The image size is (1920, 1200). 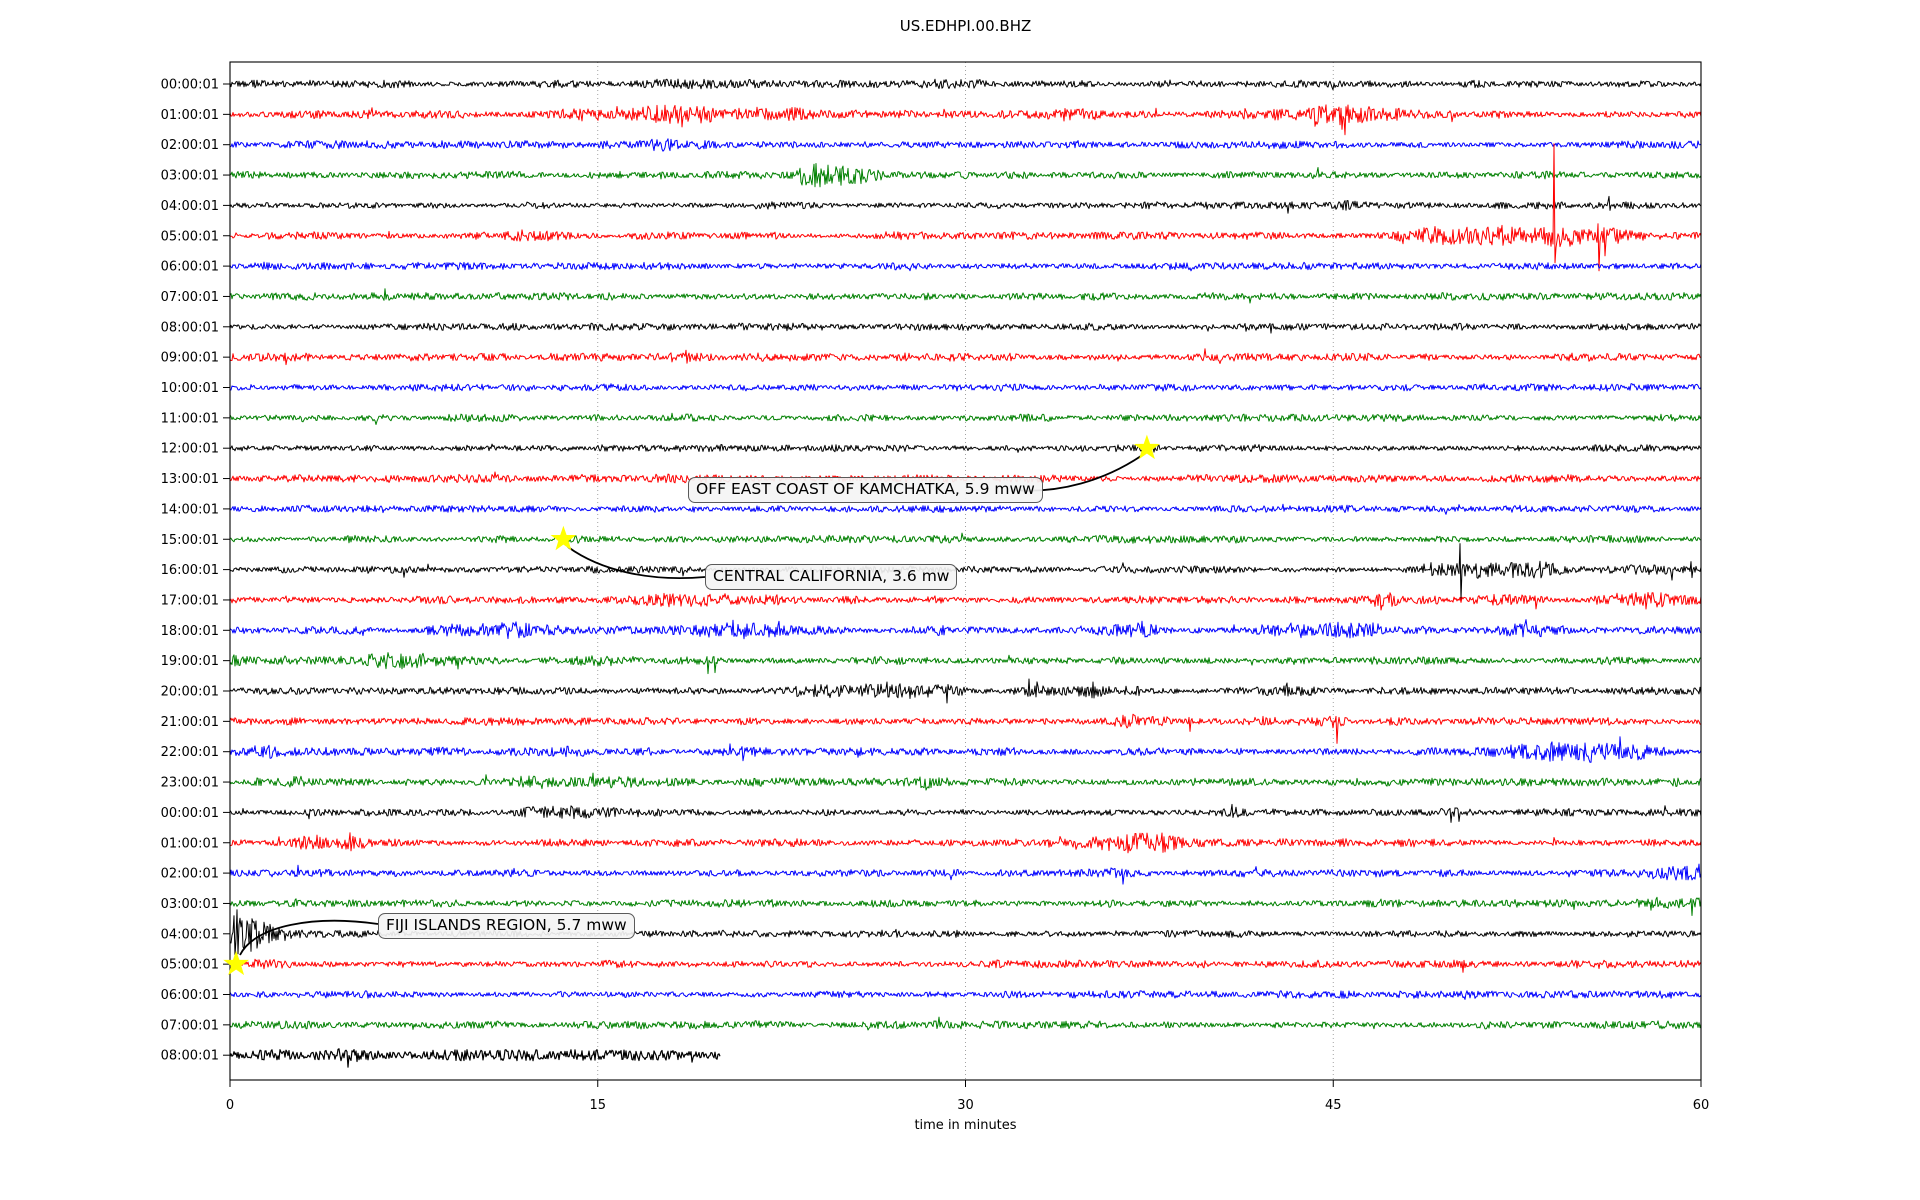 I want to click on seismogram-trace-000001-row24, so click(x=965, y=813).